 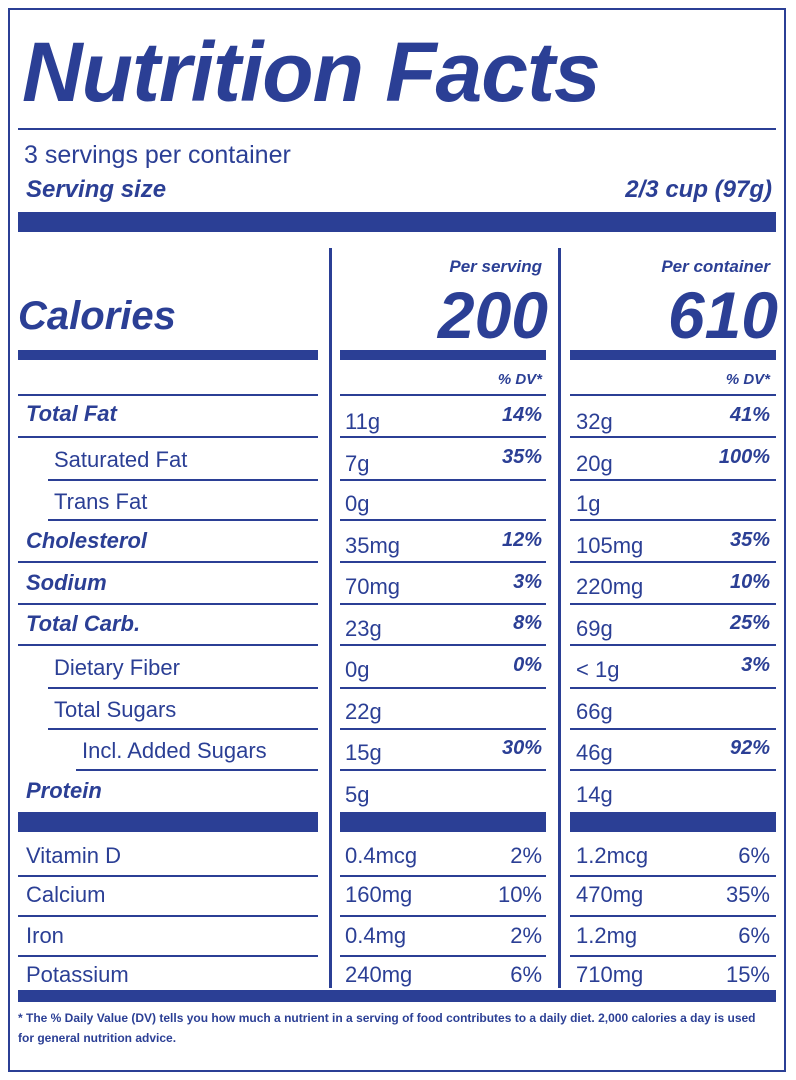 What do you see at coordinates (117, 667) in the screenshot?
I see `nutrient-name-dietary-fiber: Dietary Fiber` at bounding box center [117, 667].